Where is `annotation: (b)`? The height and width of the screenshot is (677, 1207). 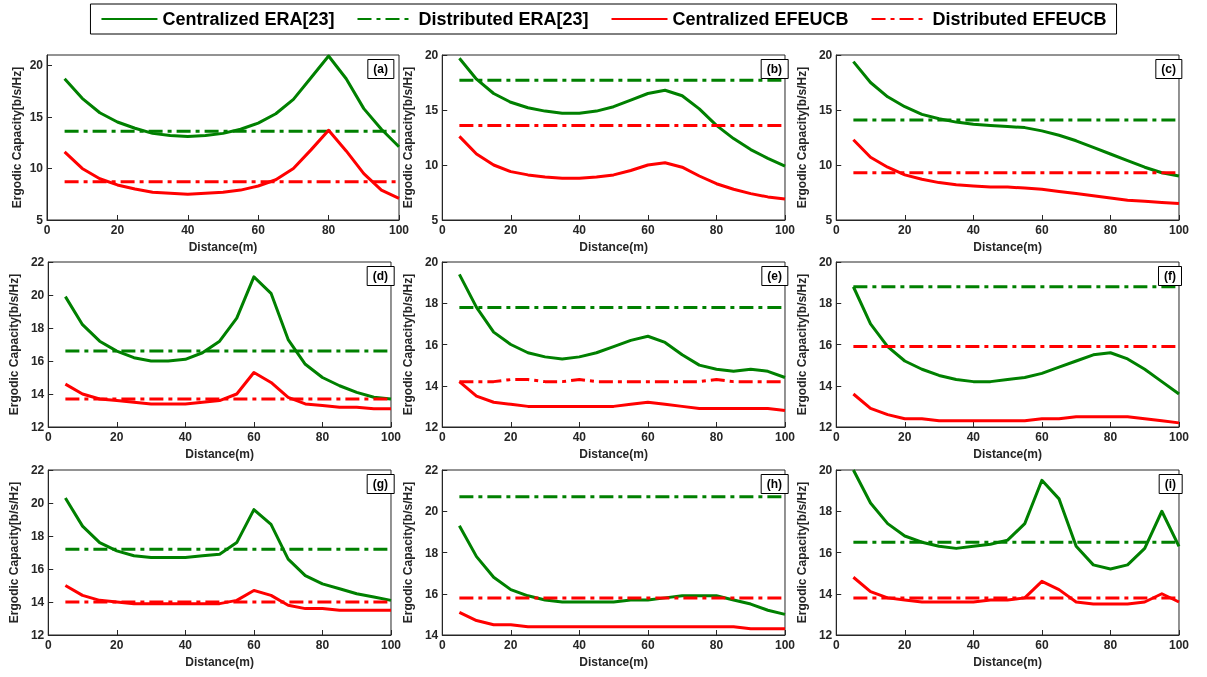 annotation: (b) is located at coordinates (774, 69).